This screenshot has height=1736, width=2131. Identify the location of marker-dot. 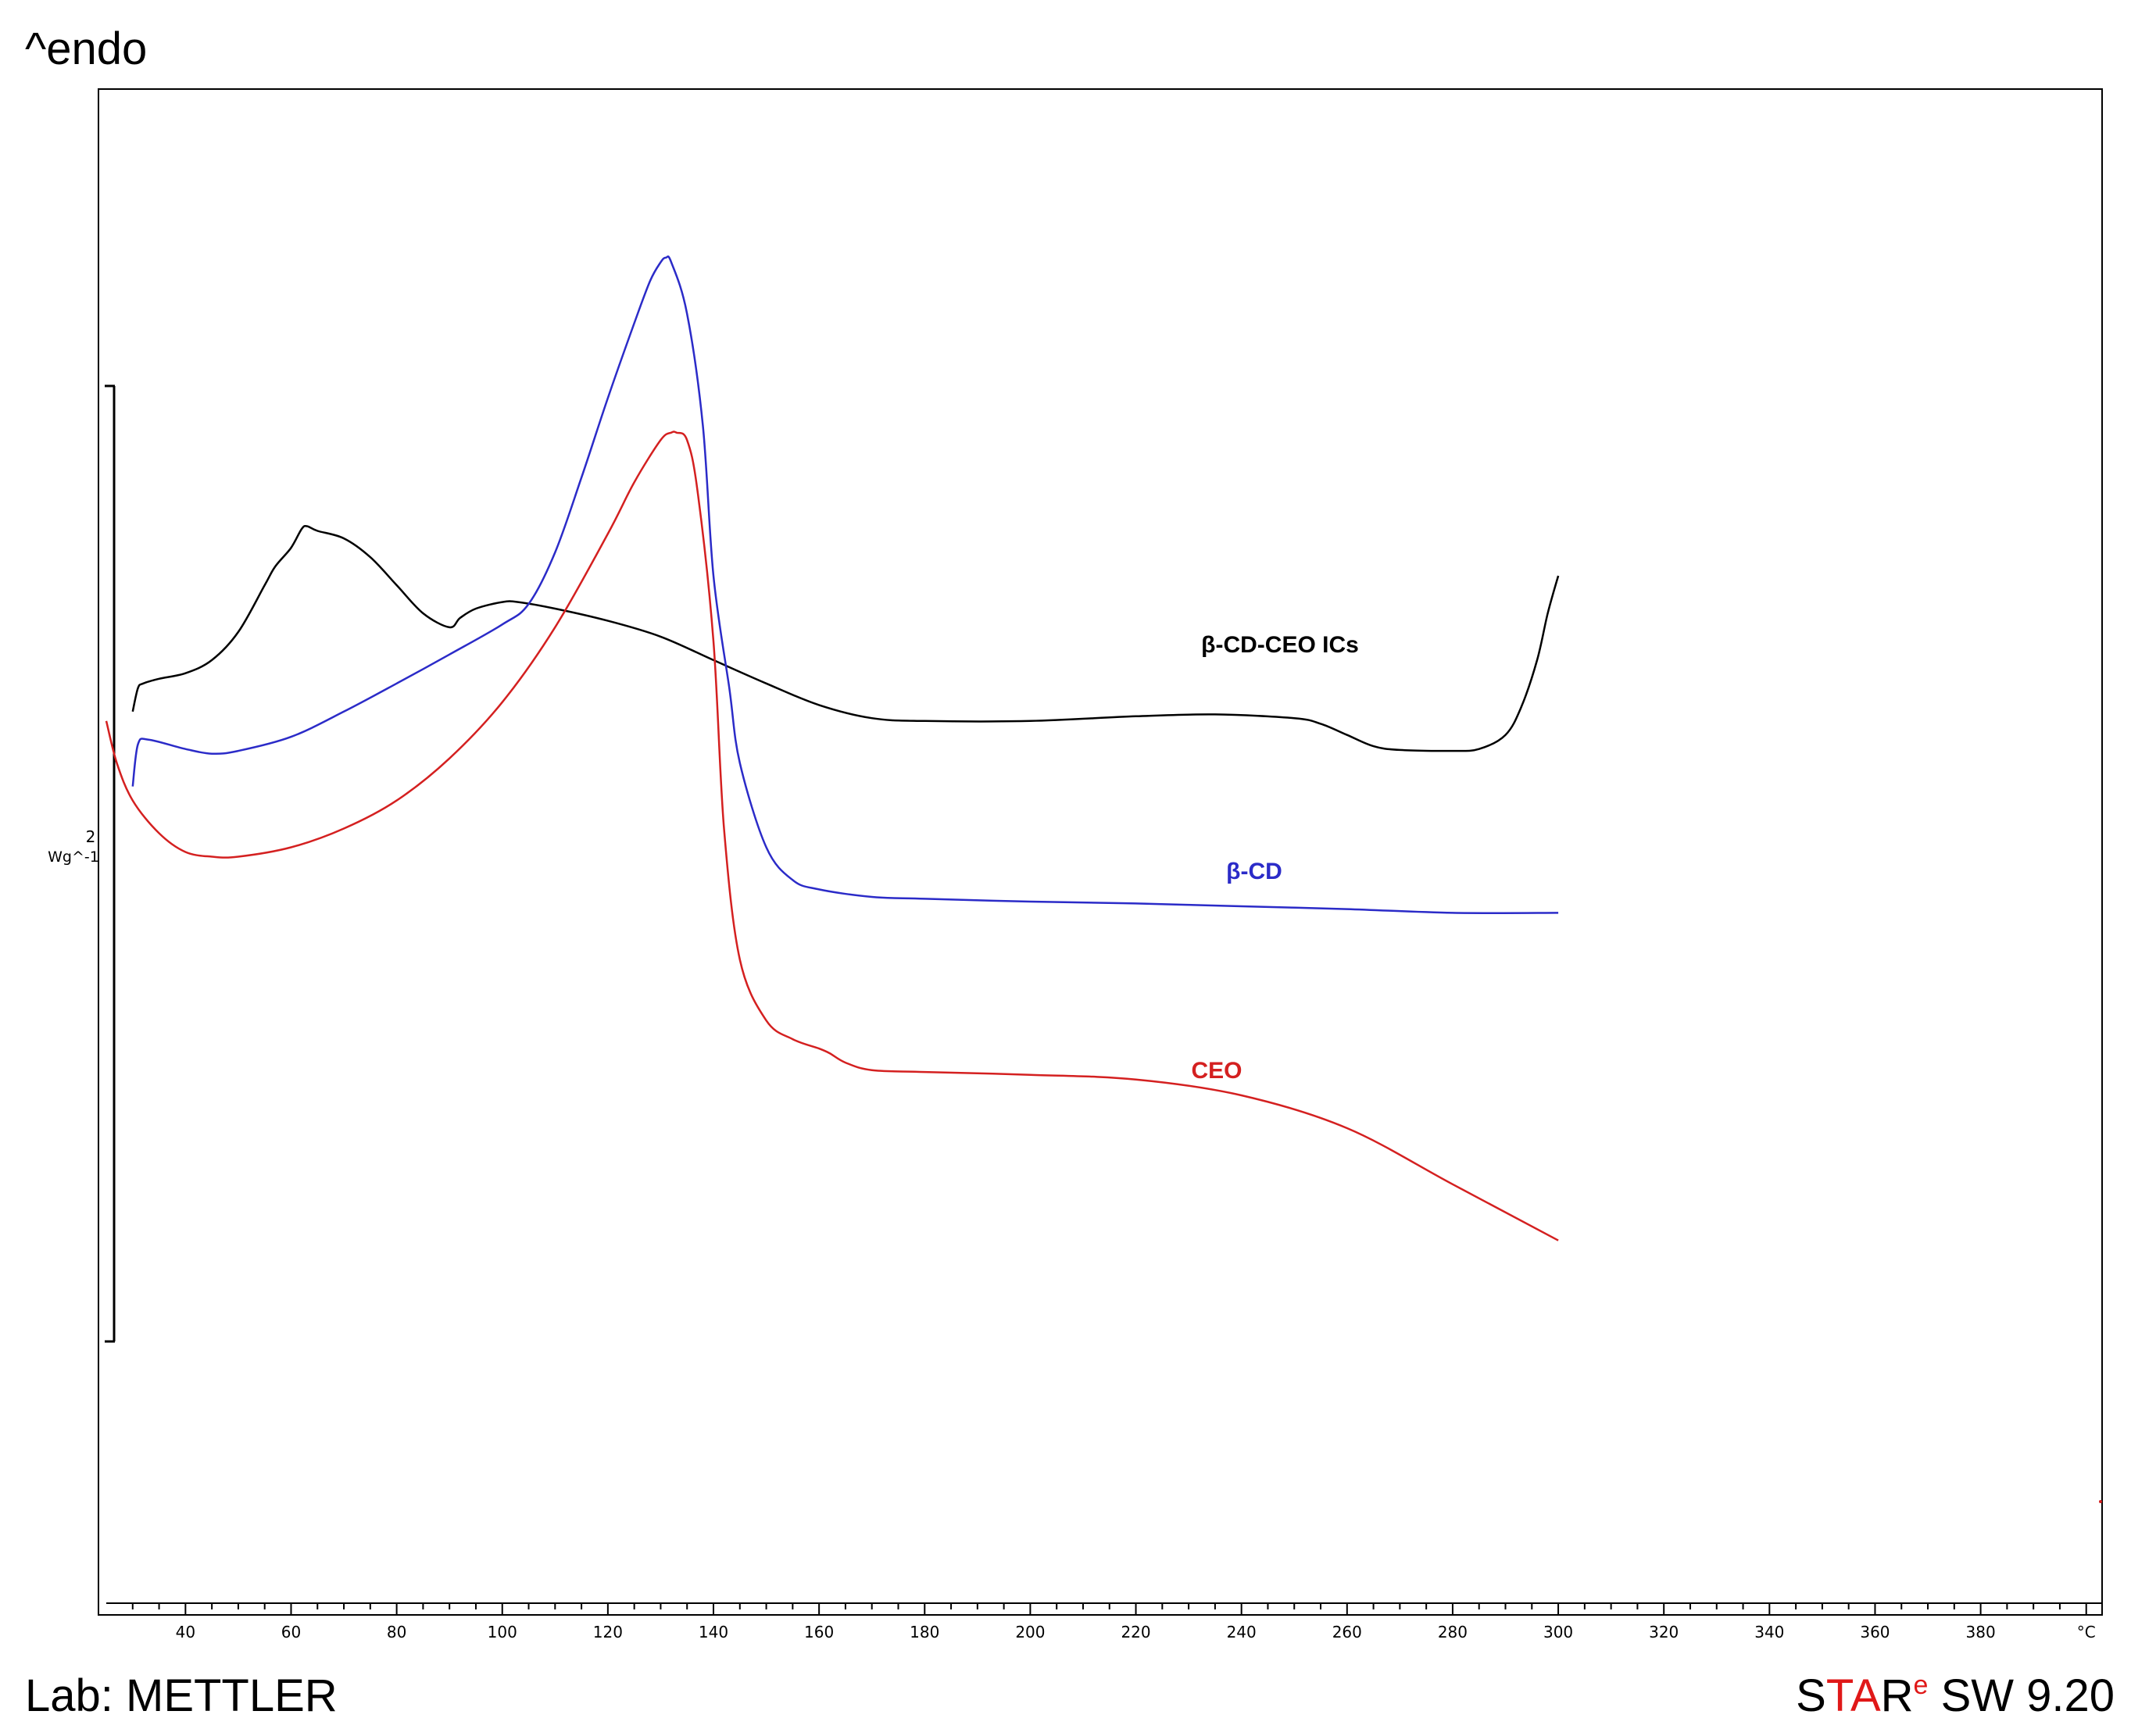
(2100, 1501).